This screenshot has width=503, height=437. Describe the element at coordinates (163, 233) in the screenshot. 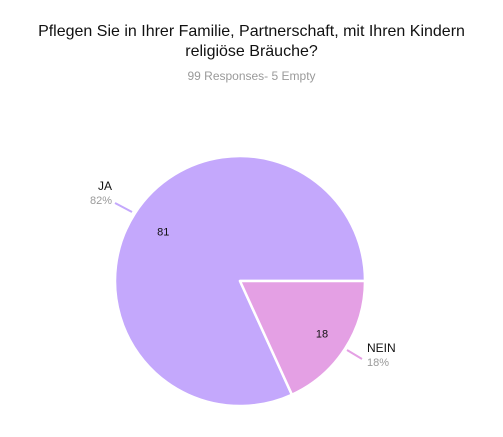

I see `slice-value-ja: 81` at that location.